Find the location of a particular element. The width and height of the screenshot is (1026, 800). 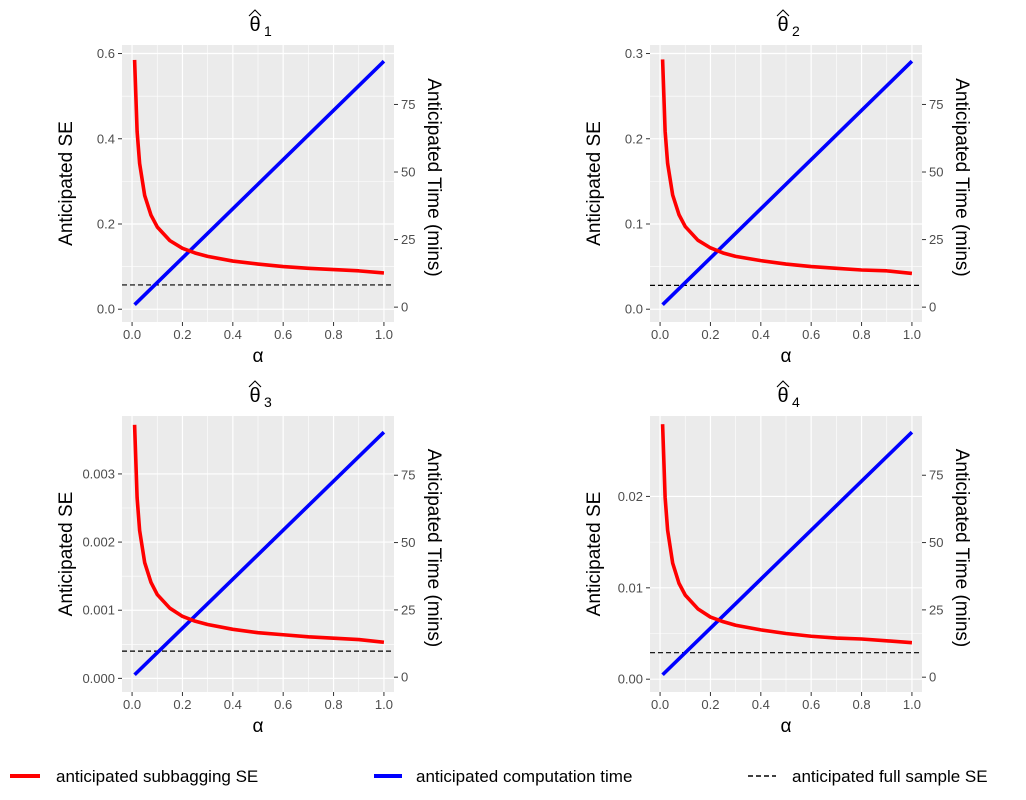

y-tick-label: 0.000 is located at coordinates (98, 678).